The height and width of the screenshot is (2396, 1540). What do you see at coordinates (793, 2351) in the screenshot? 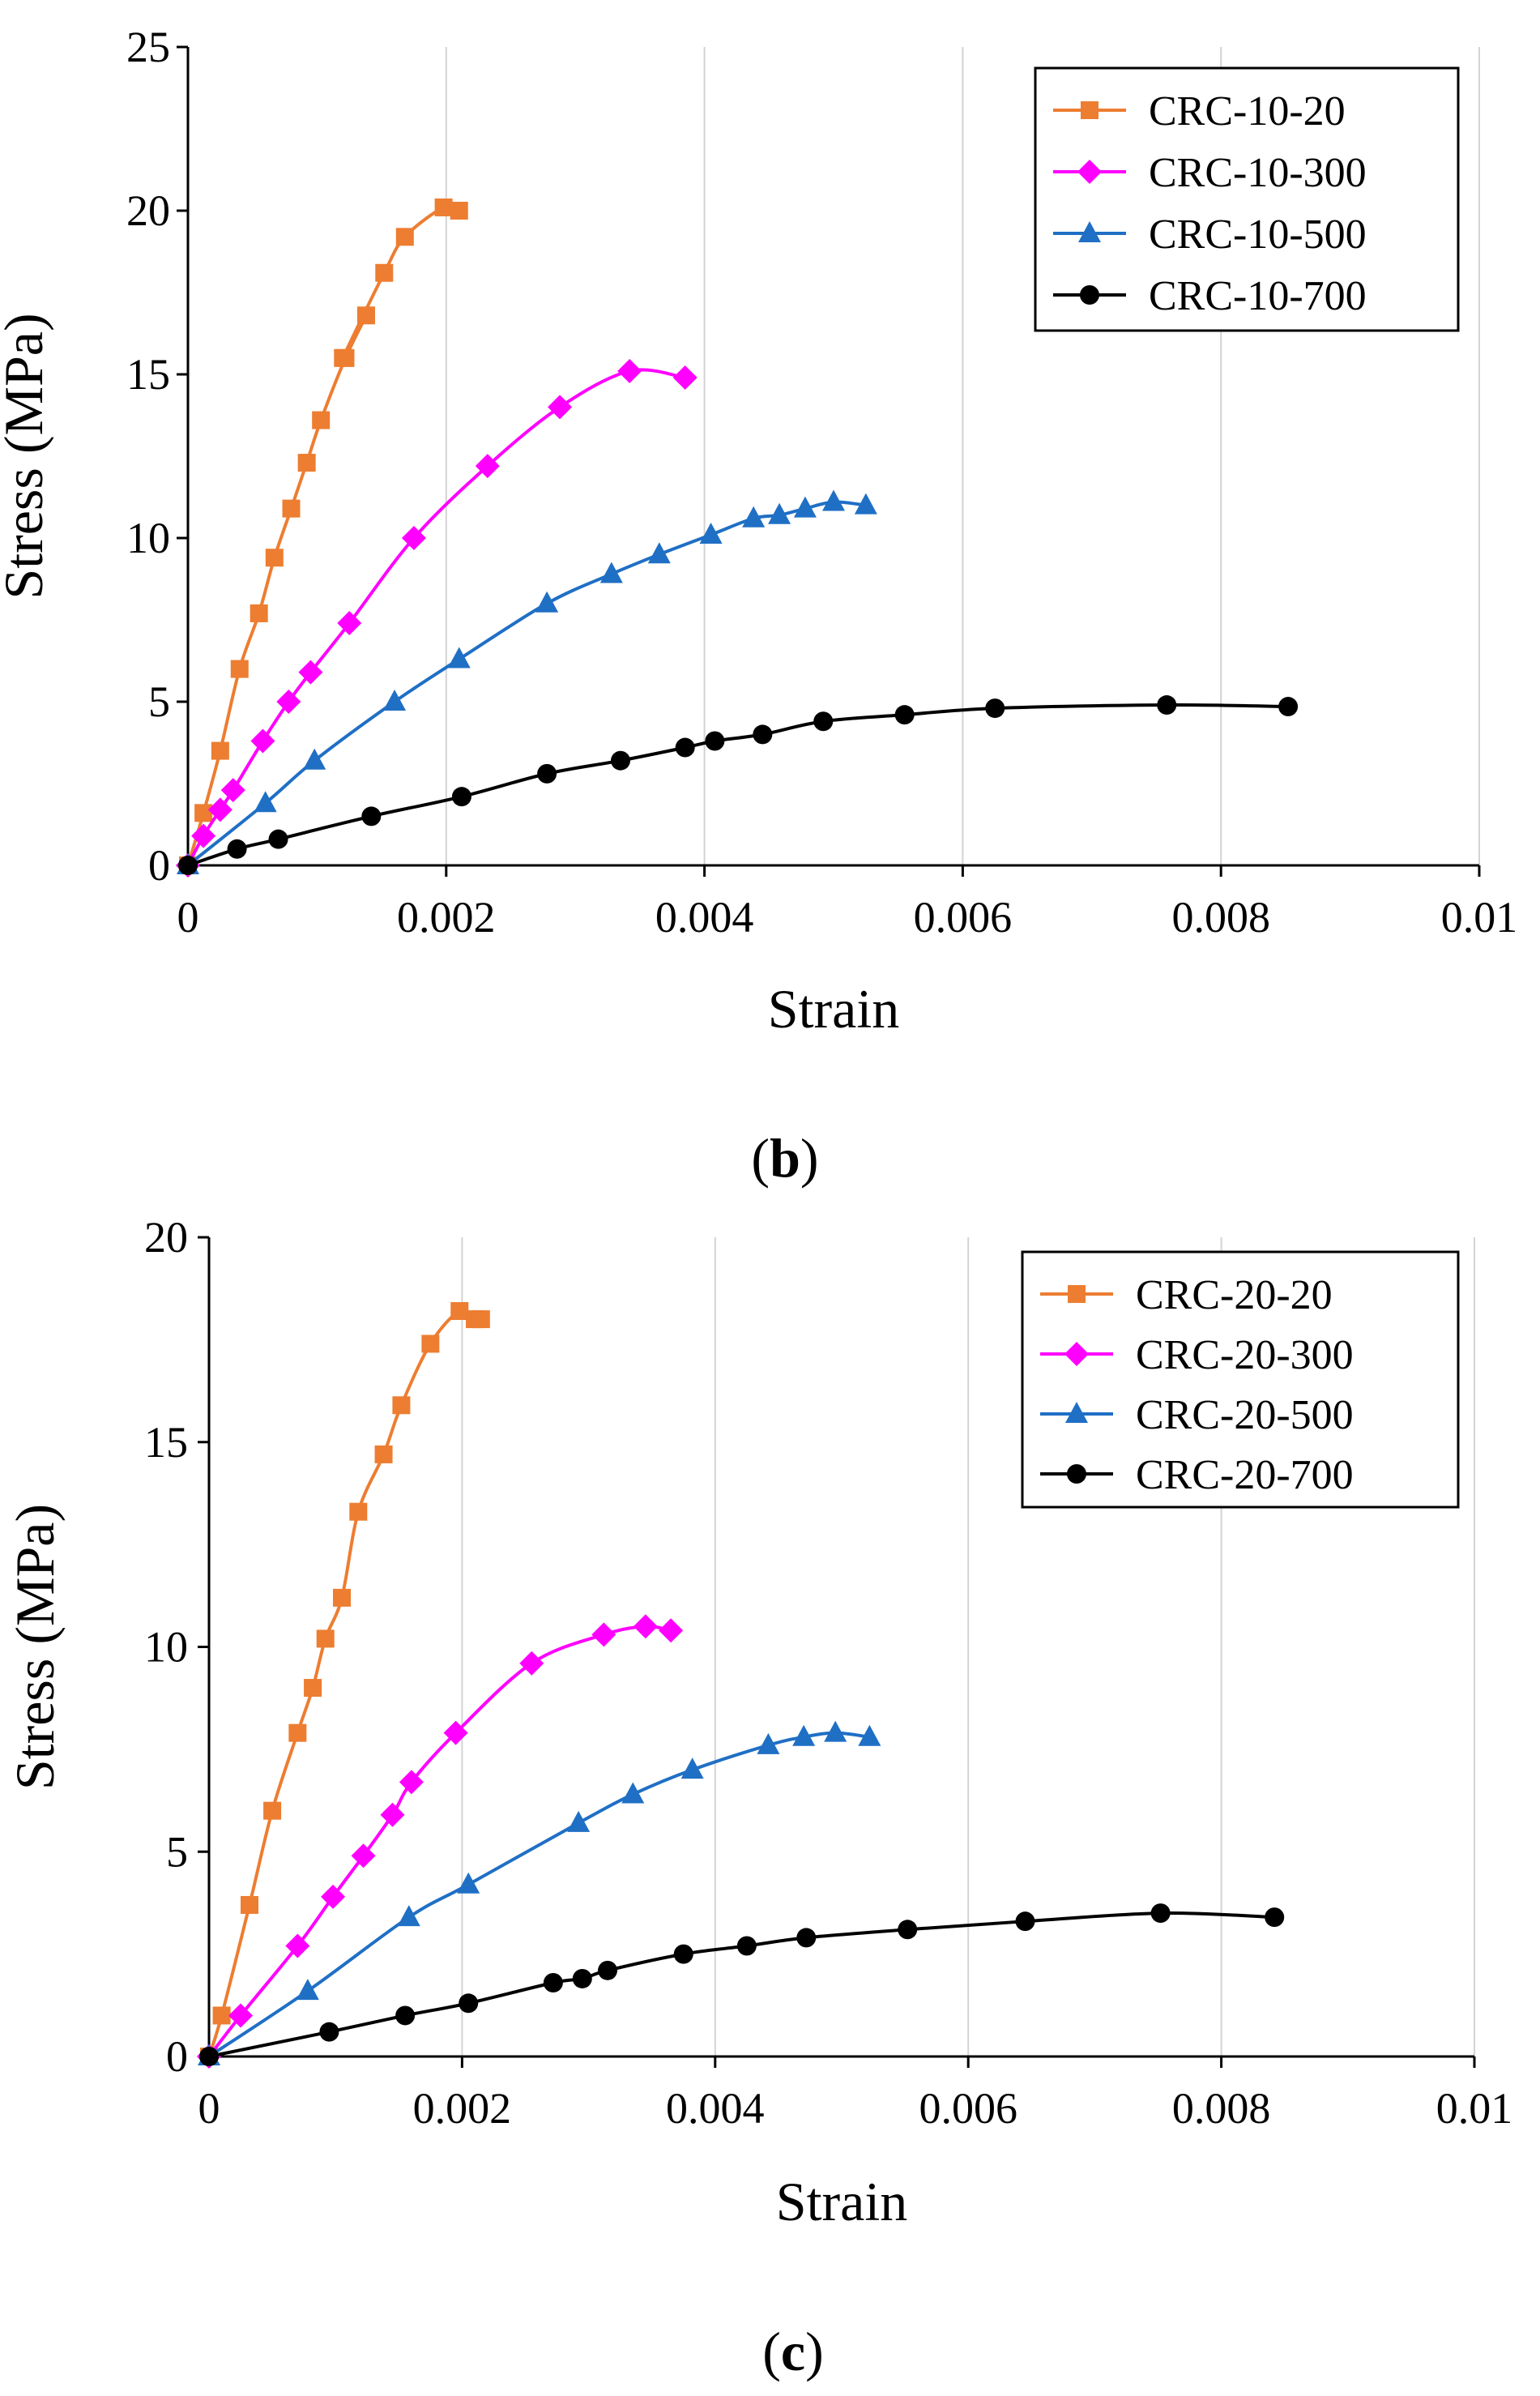
I see `panel-label: (c)` at bounding box center [793, 2351].